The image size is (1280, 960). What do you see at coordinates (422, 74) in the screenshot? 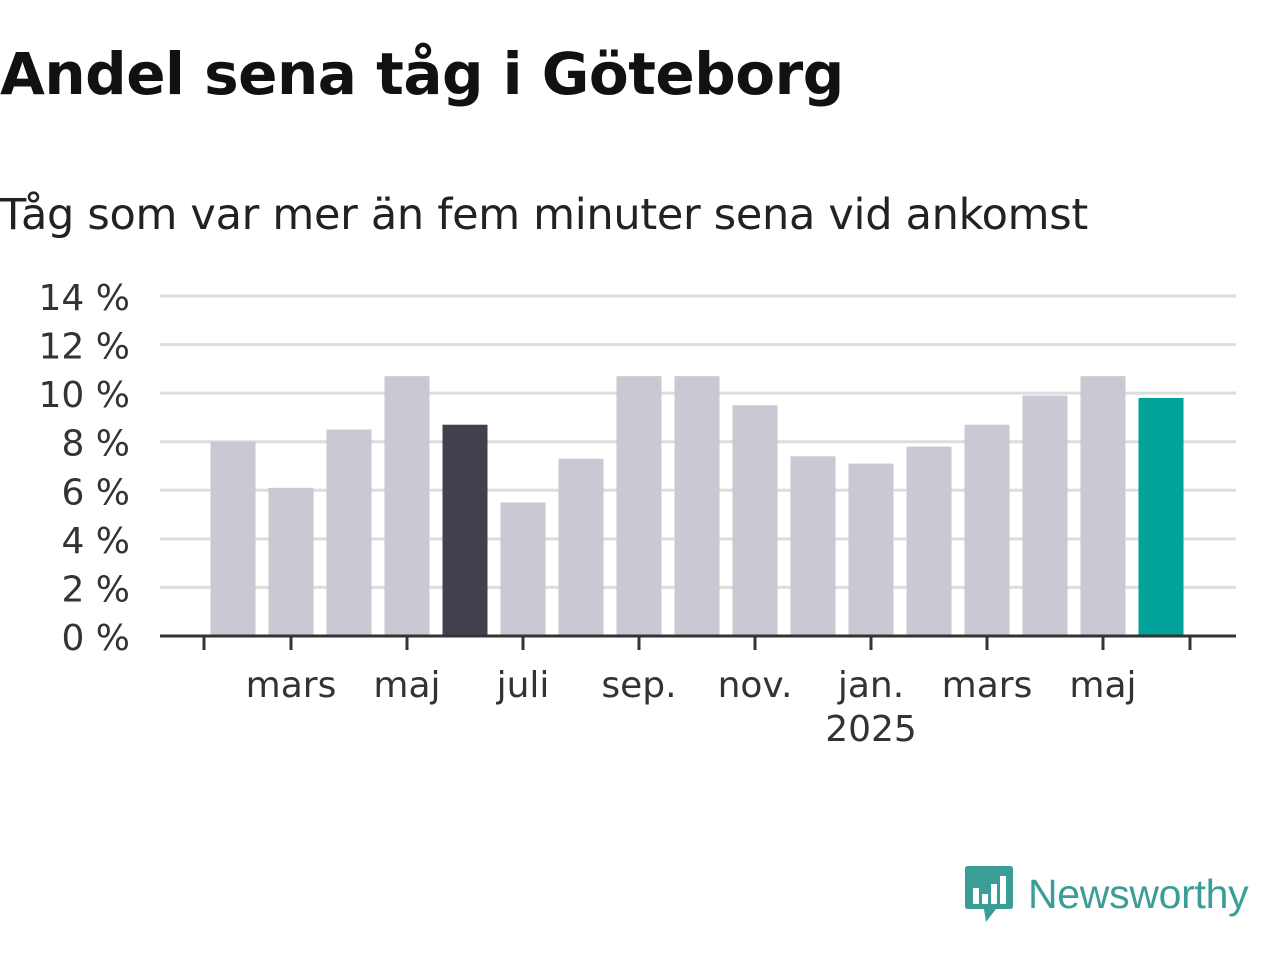
I see `chart-title: Andel sena tåg i Göteborg` at bounding box center [422, 74].